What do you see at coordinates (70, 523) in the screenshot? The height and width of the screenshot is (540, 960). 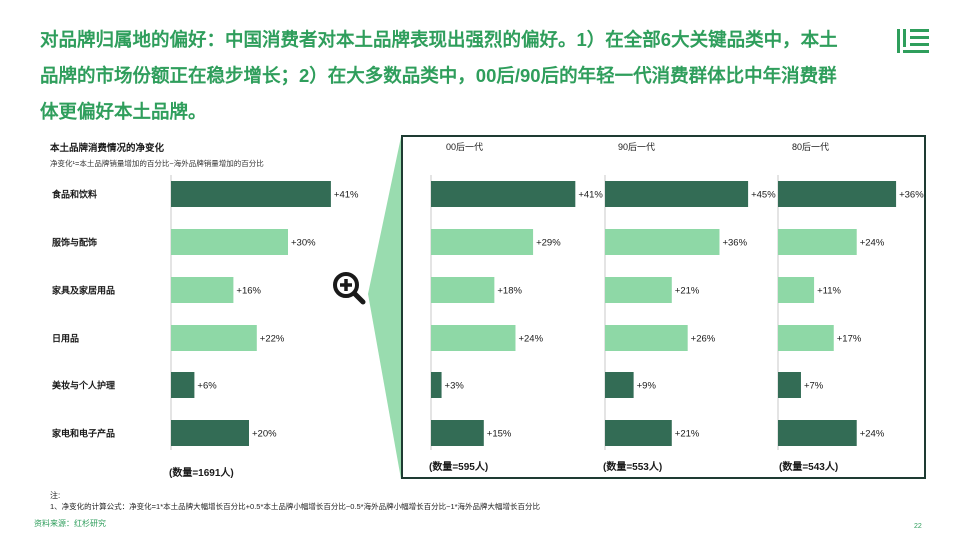 I see `source-text: 资料来源：红杉研究` at bounding box center [70, 523].